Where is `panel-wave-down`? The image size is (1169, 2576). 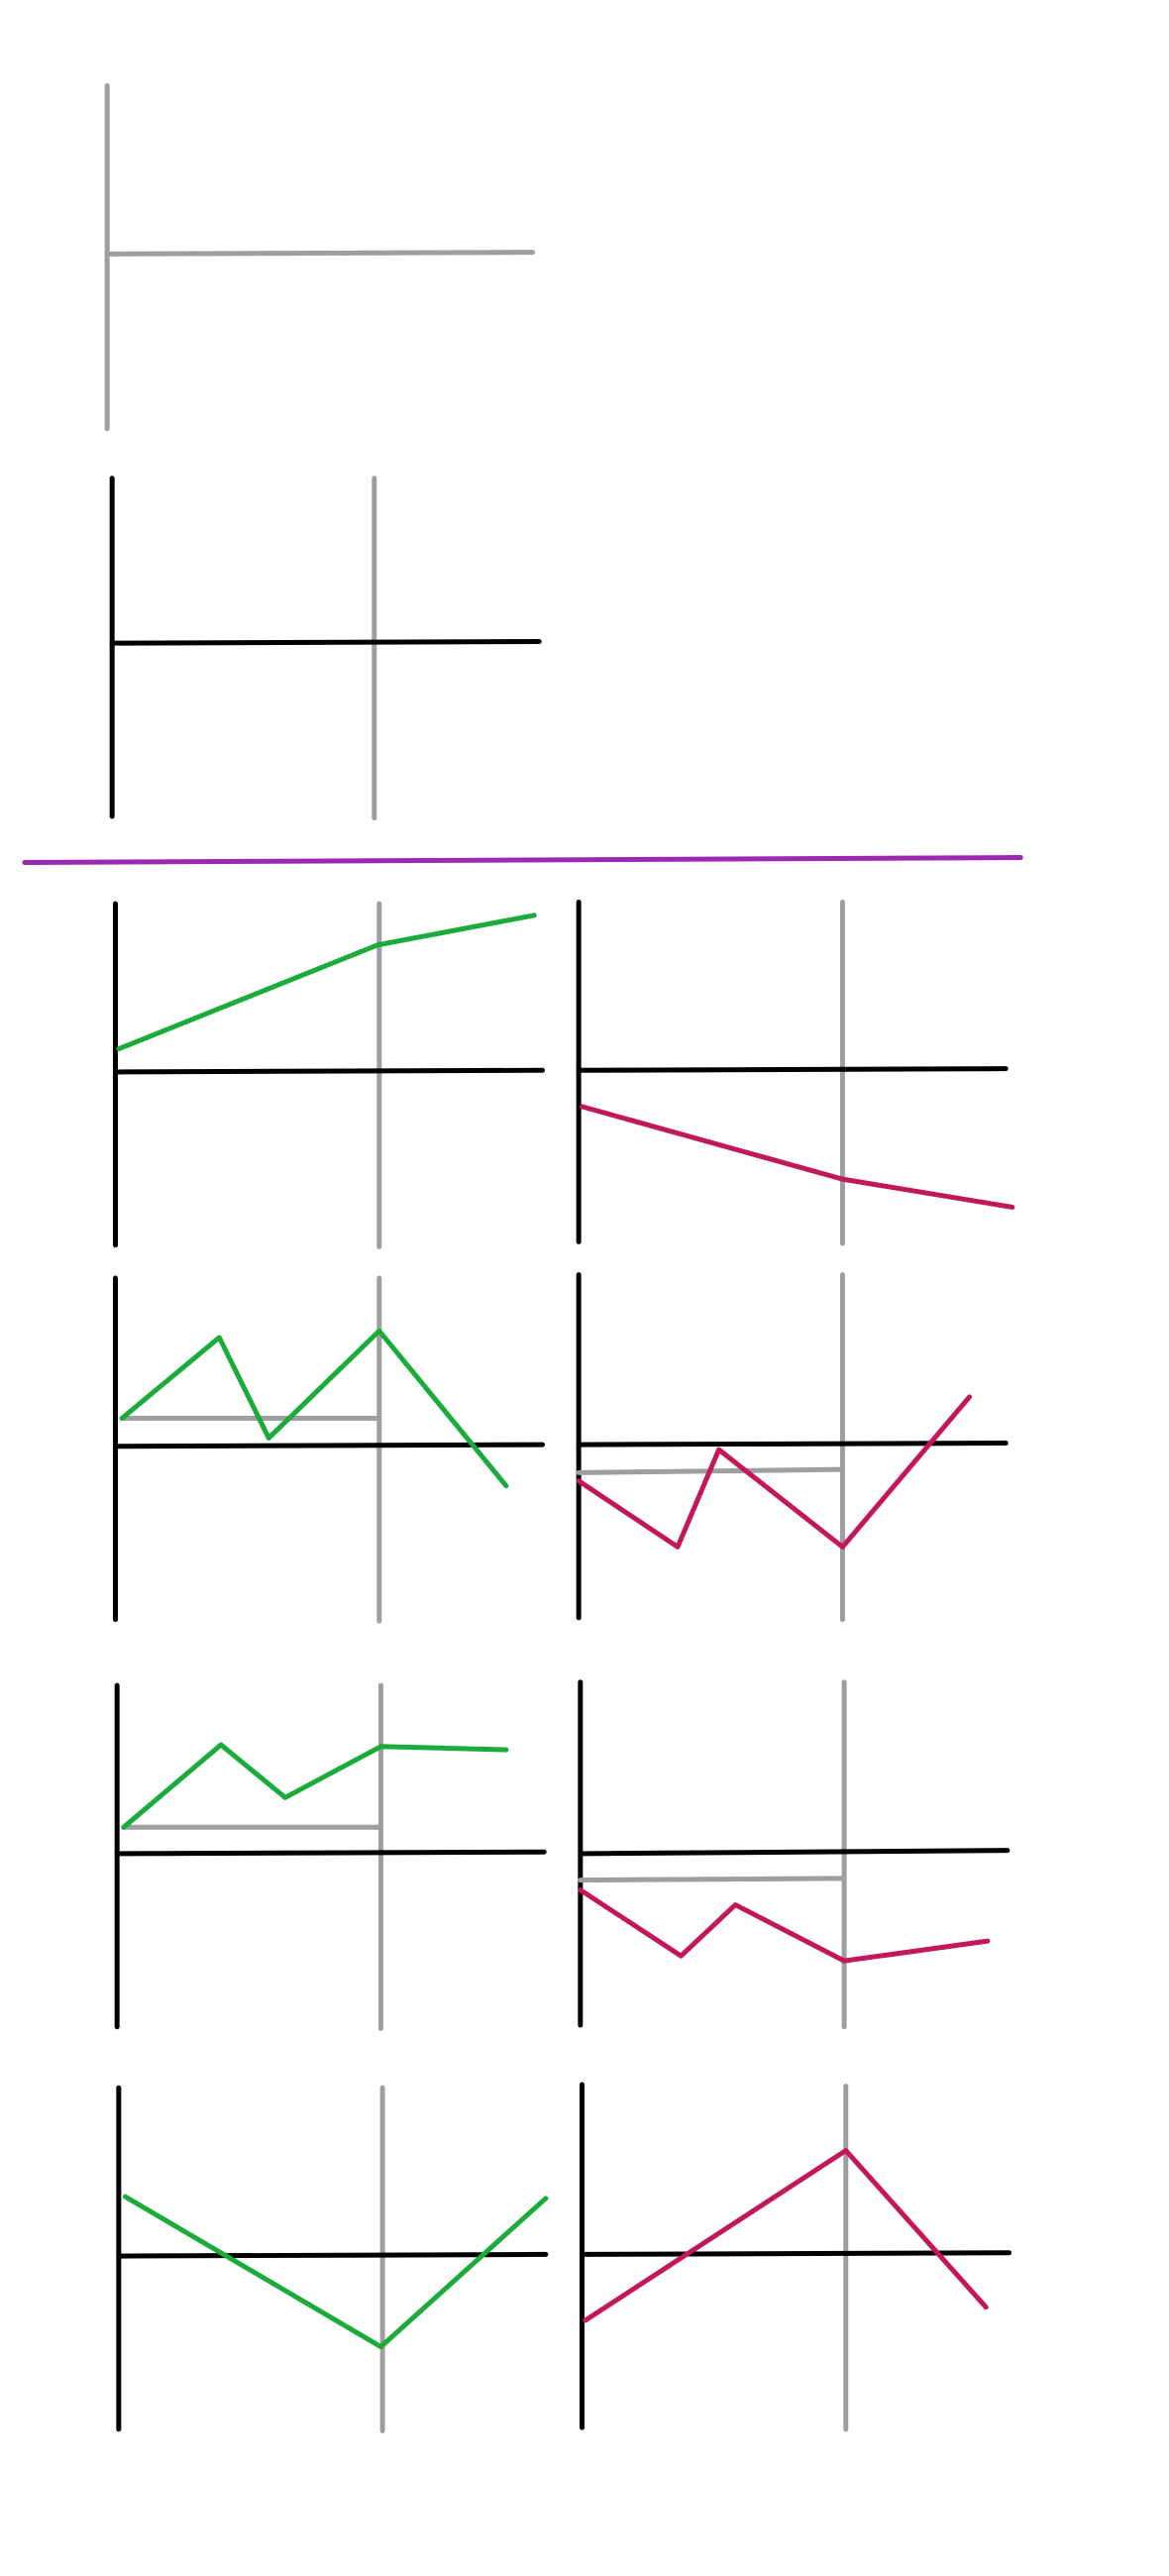
panel-wave-down is located at coordinates (794, 1854).